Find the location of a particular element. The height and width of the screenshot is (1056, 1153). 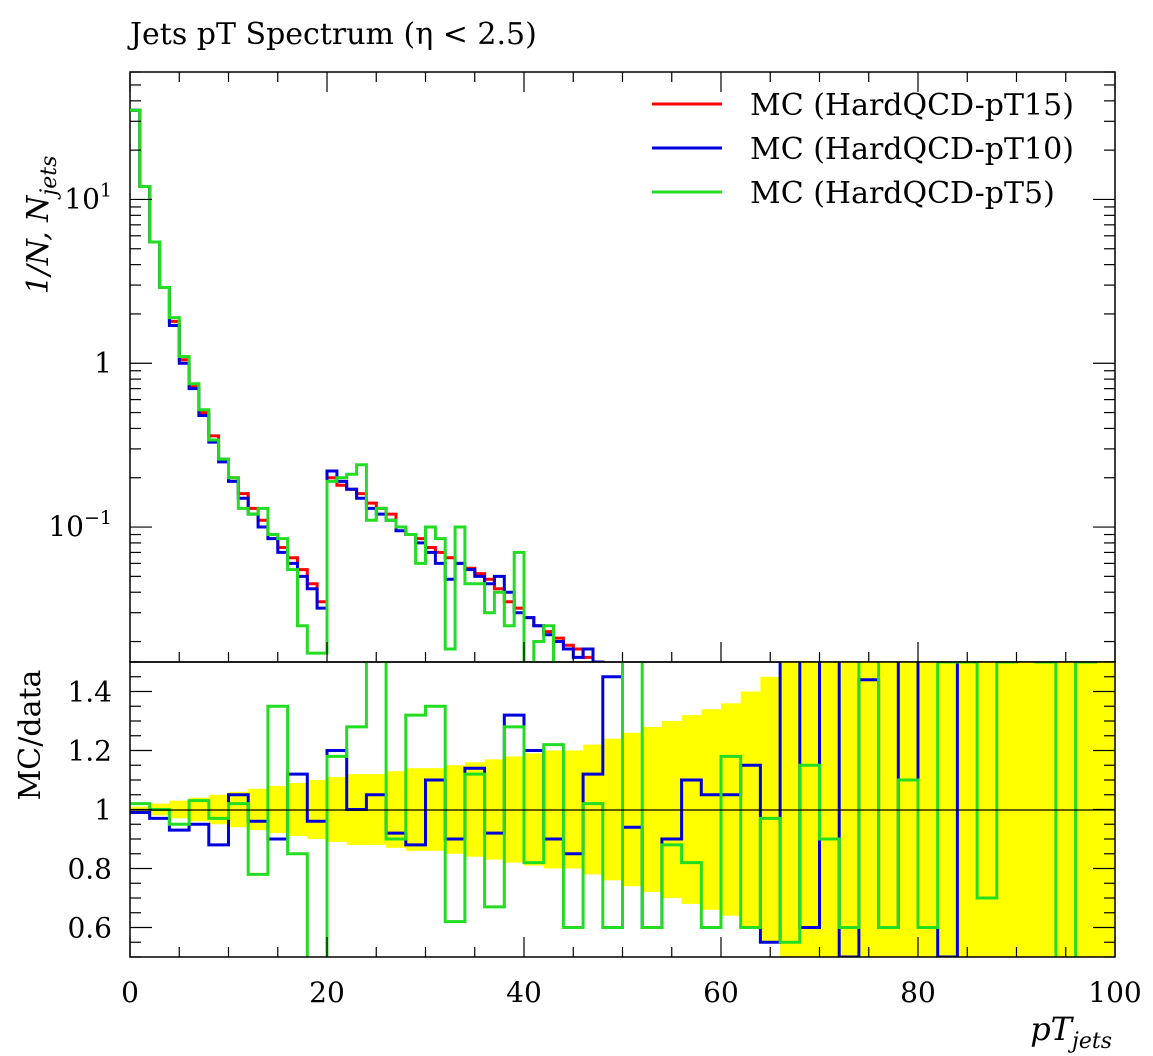

y-tick-label-10-exp: 1 is located at coordinates (106, 190).